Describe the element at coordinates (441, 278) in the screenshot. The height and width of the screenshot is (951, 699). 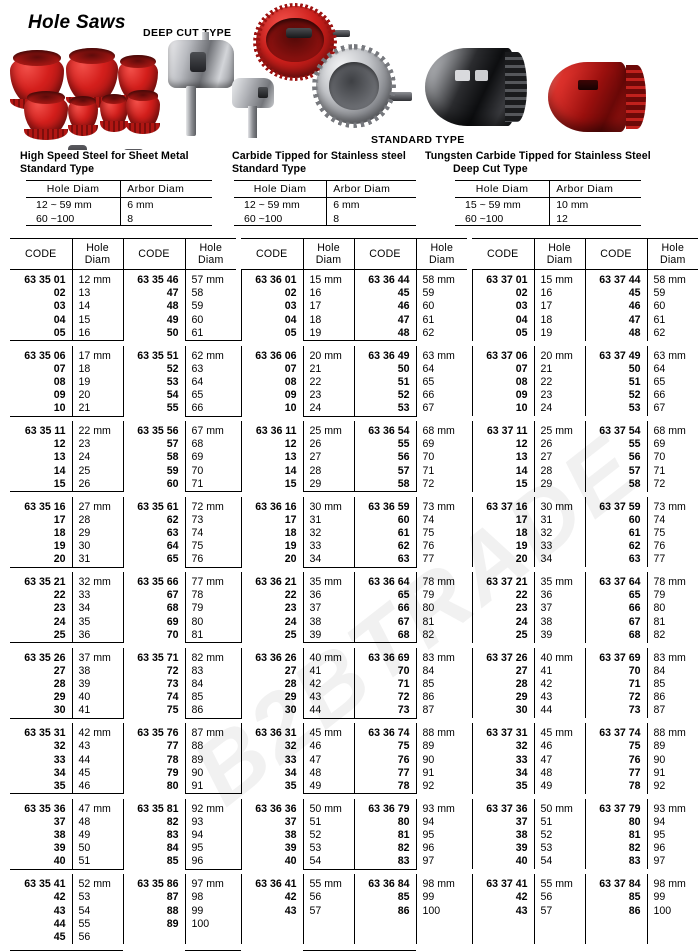
I see `cell-hole-diam: 58 mm` at that location.